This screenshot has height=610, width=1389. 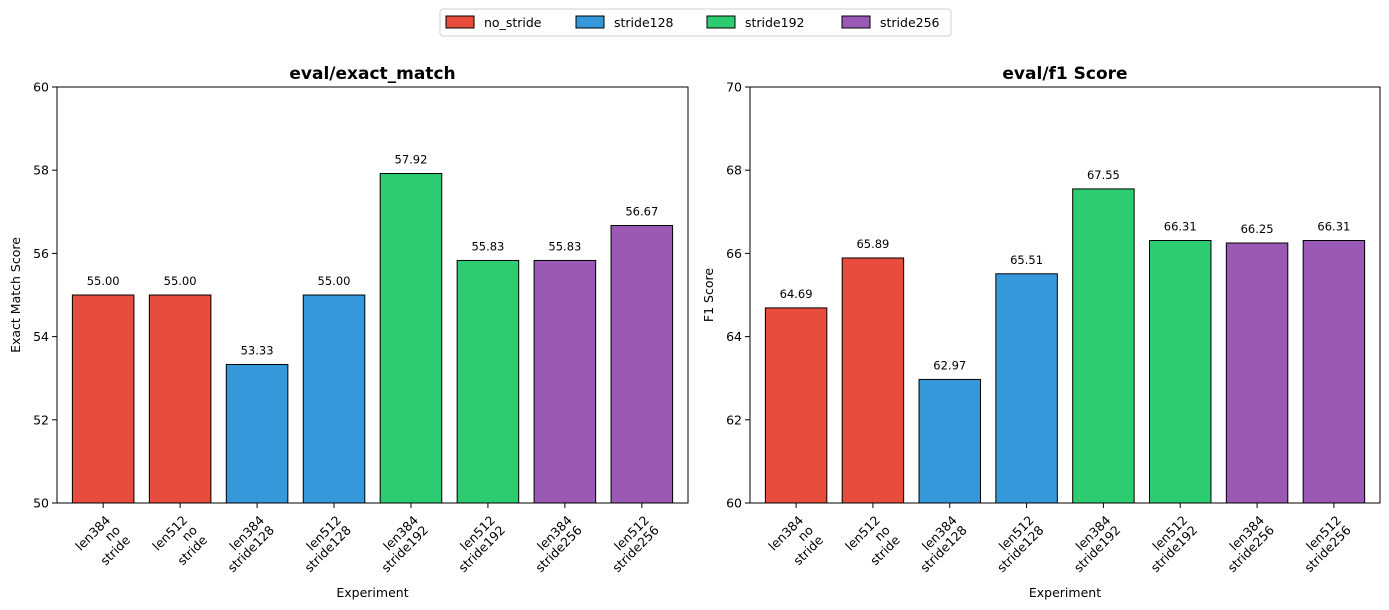 What do you see at coordinates (910, 22) in the screenshot?
I see `legend-label-stride256: stride256` at bounding box center [910, 22].